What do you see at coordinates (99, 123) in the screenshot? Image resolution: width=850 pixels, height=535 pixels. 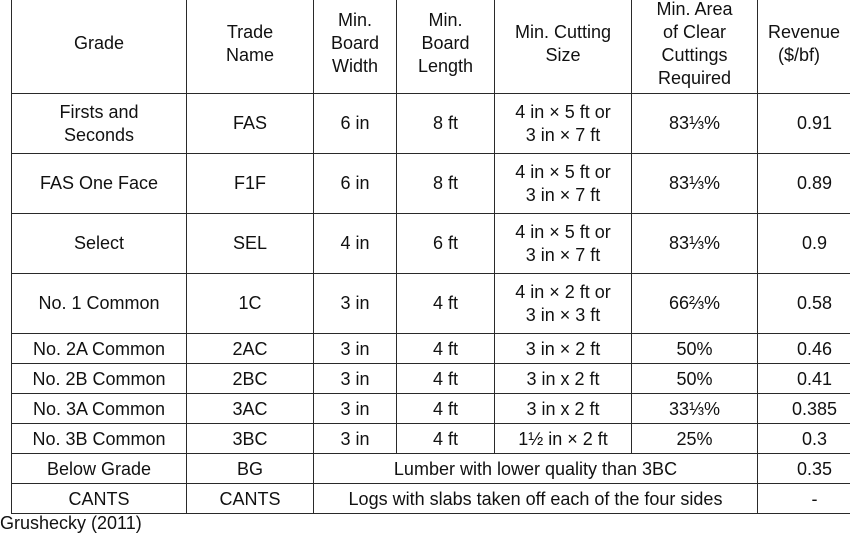 I see `grade-cell: Firsts and Seconds` at bounding box center [99, 123].